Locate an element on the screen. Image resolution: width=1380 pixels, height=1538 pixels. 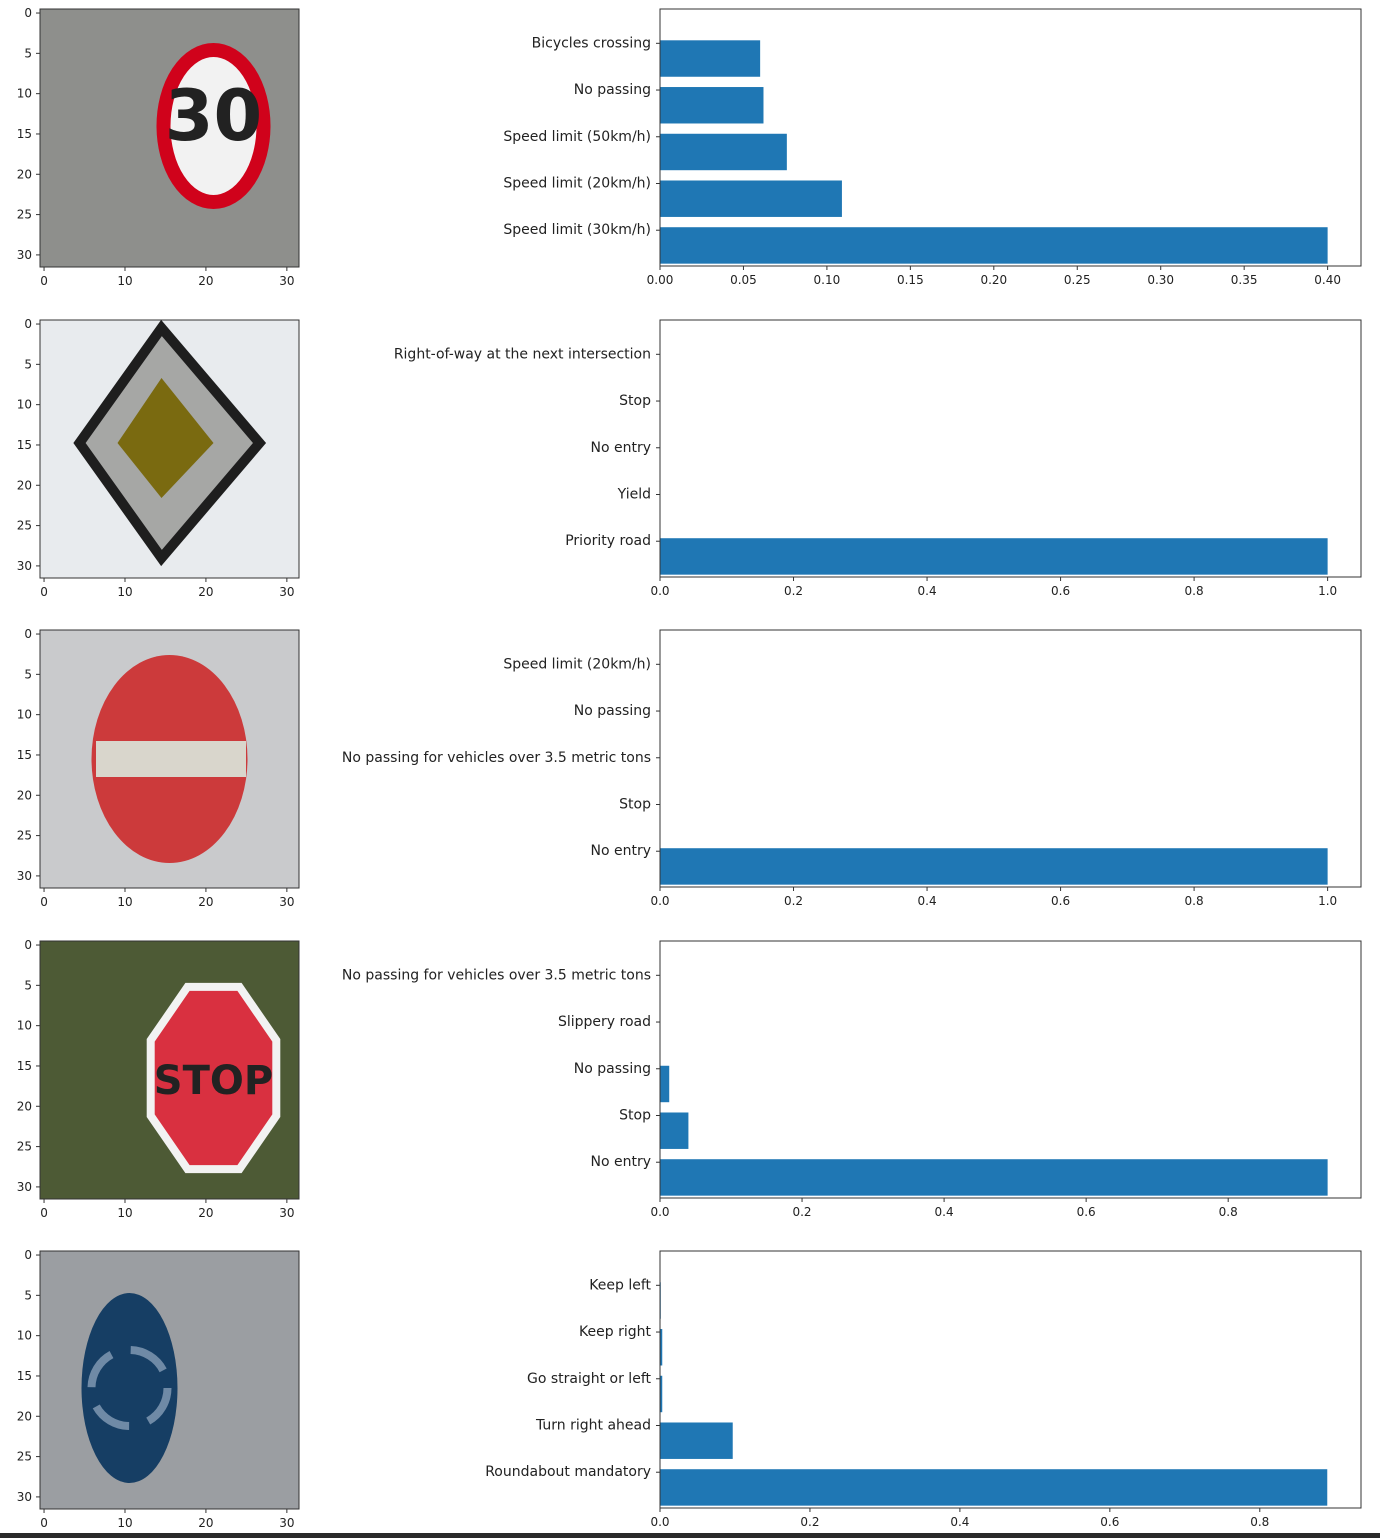
no-entry-sign-image is located at coordinates (169, 759).